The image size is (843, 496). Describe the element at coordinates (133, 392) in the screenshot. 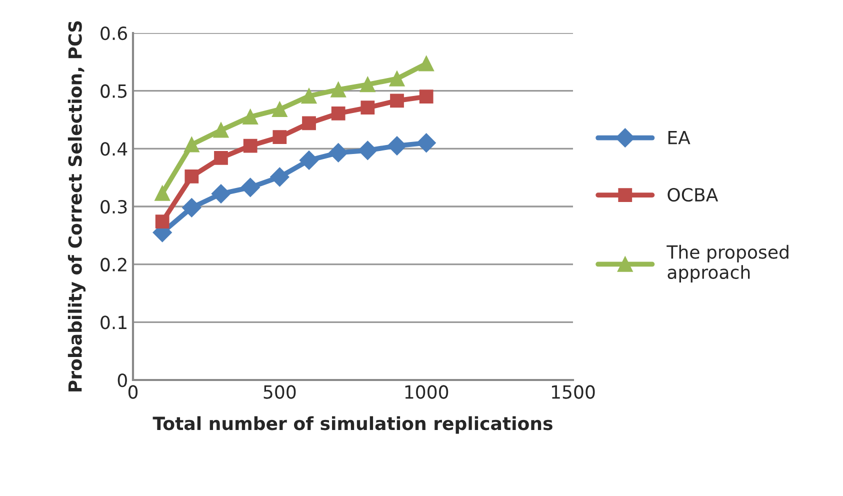

I see `x-tick-label: 0` at that location.